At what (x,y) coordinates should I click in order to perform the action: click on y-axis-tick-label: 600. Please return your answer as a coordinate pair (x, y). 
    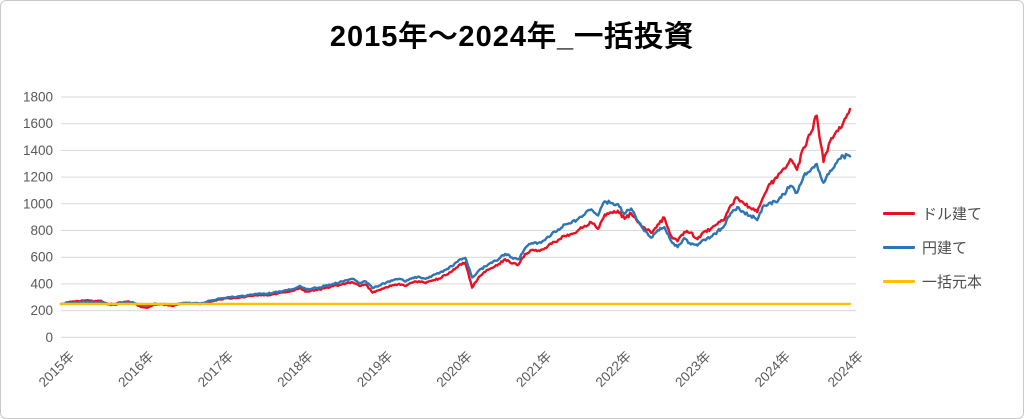
    Looking at the image, I should click on (41, 257).